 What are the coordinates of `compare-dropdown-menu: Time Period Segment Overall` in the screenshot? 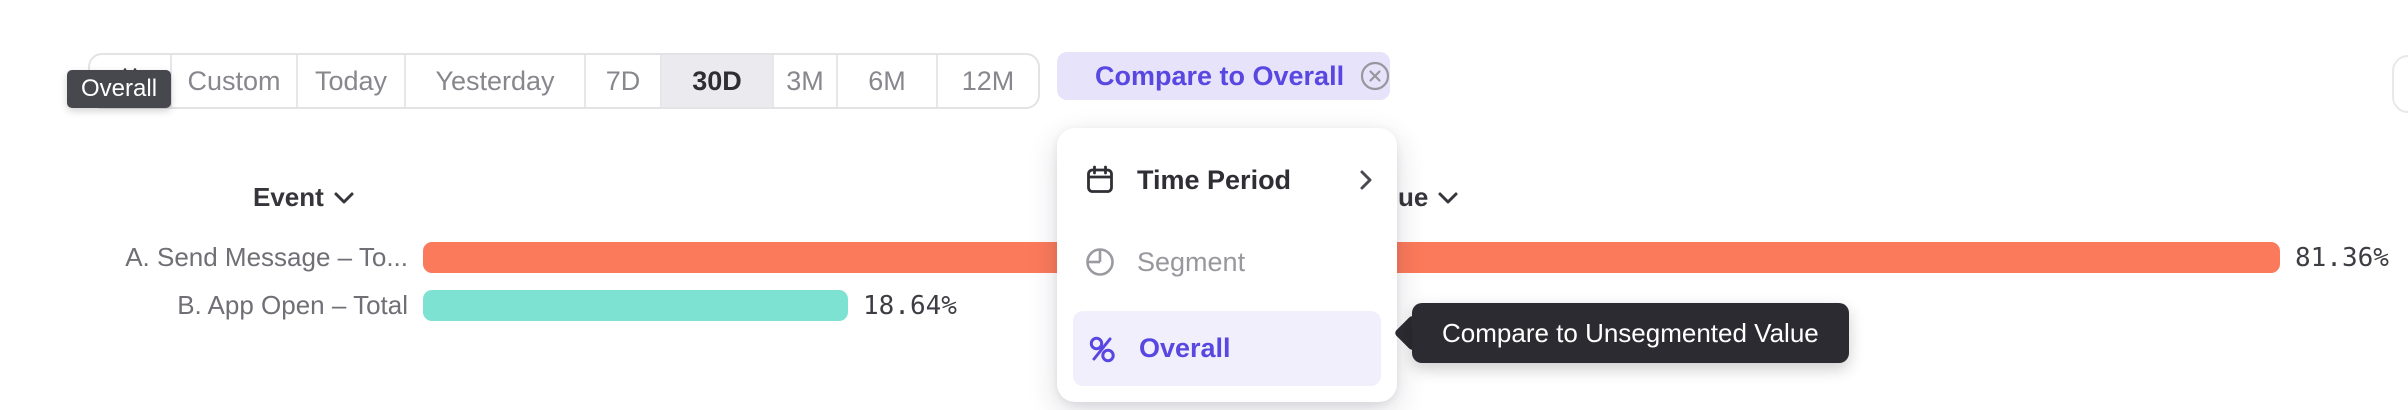 It's located at (1227, 265).